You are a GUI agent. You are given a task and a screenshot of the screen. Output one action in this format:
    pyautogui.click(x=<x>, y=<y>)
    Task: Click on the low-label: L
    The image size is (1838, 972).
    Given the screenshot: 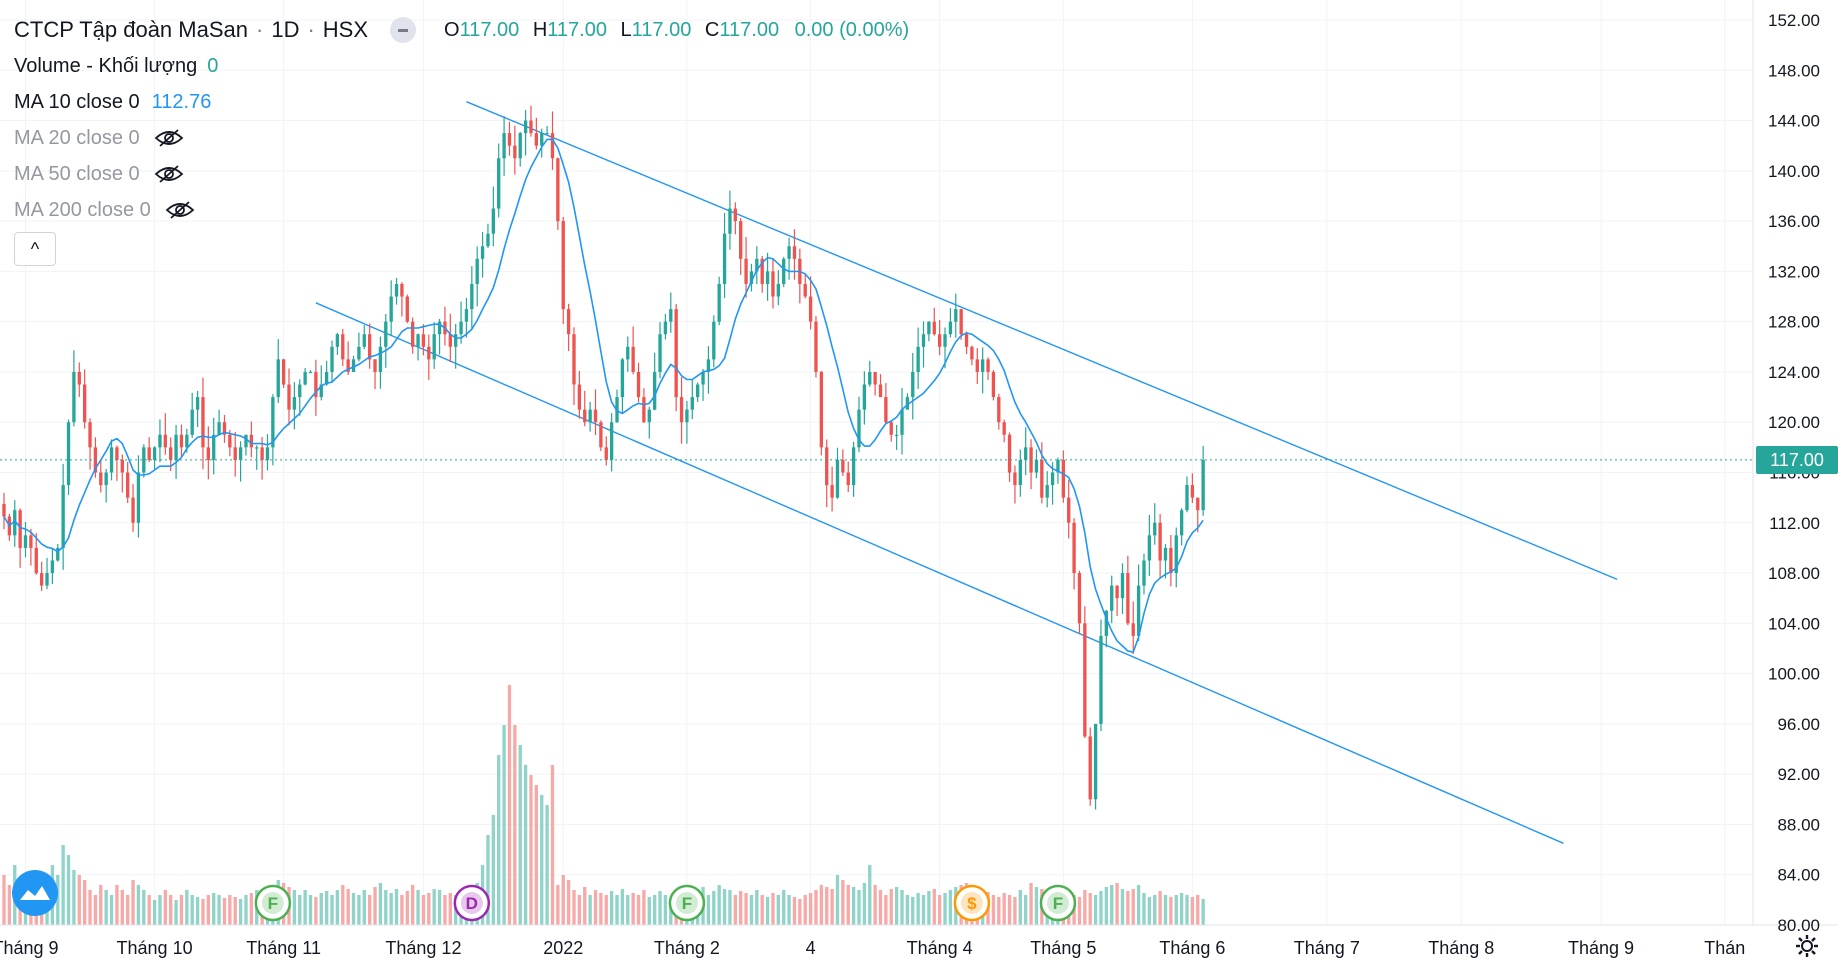 What is the action you would take?
    pyautogui.click(x=626, y=29)
    